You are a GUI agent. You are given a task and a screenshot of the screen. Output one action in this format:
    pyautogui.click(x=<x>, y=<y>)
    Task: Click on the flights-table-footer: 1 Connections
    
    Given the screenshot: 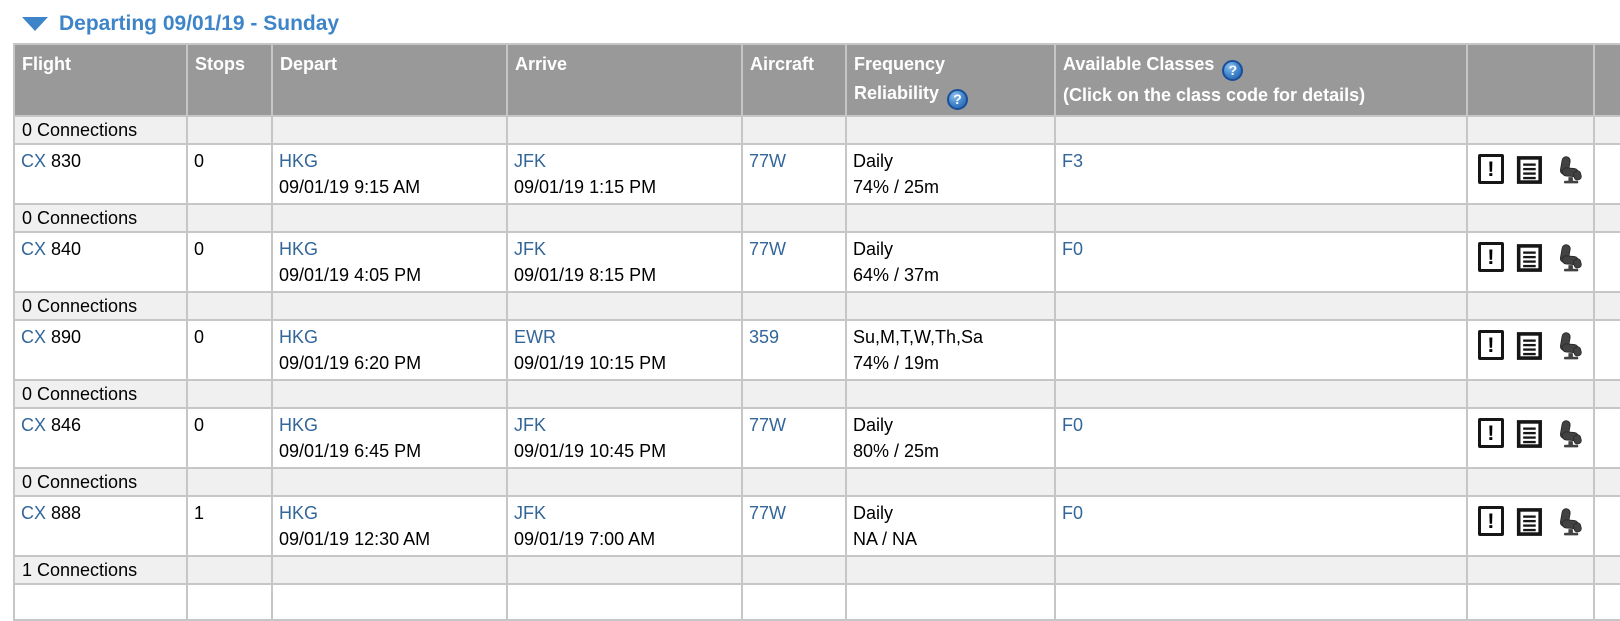 What is the action you would take?
    pyautogui.click(x=816, y=588)
    